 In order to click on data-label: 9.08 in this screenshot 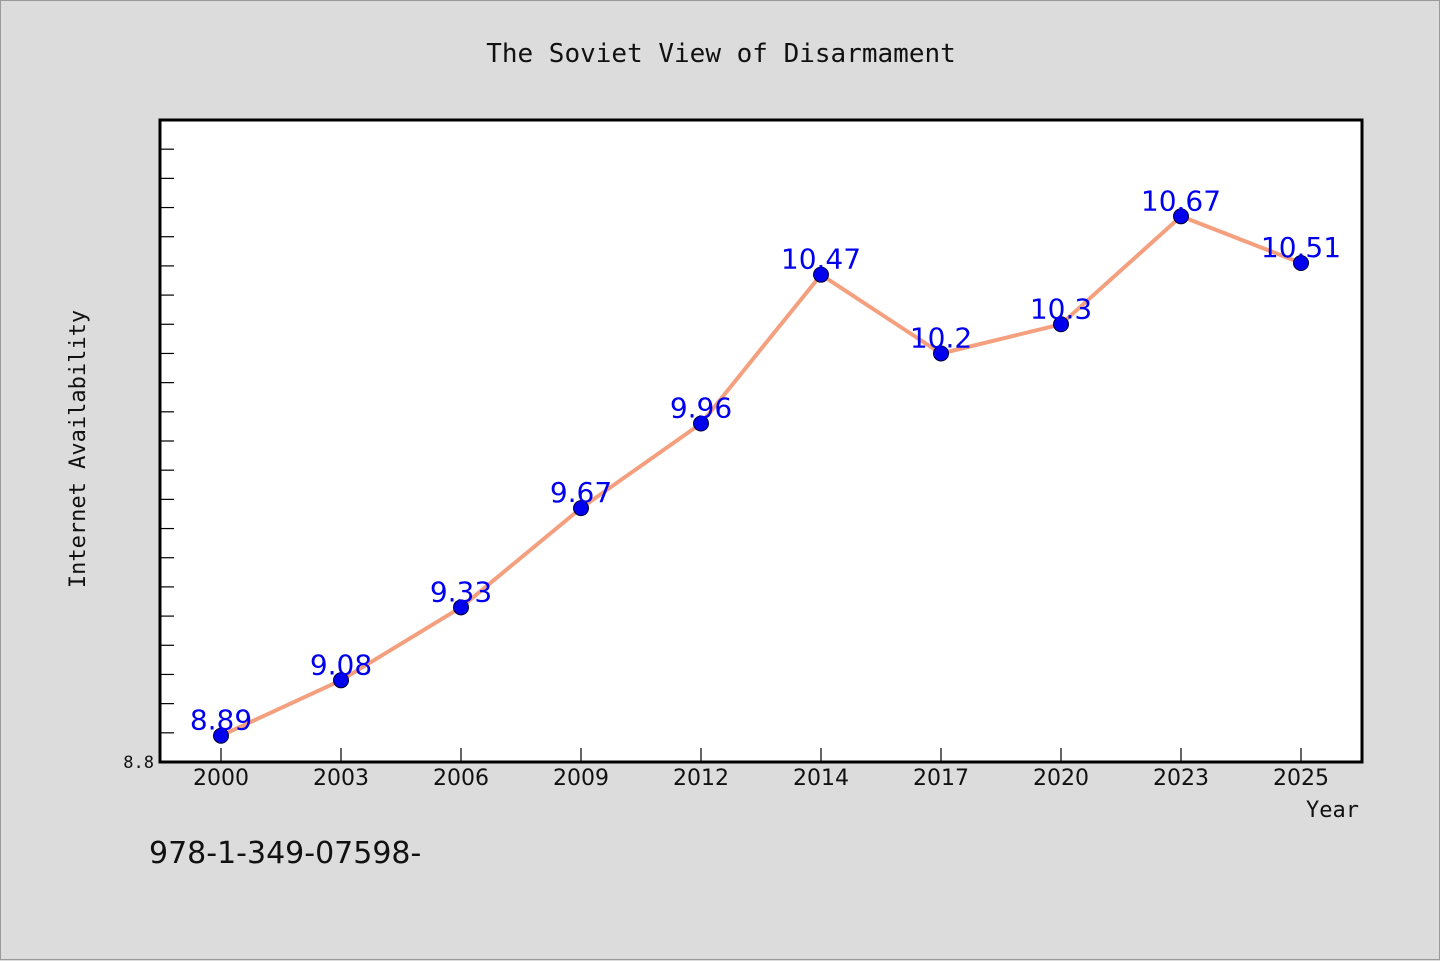, I will do `click(341, 664)`.